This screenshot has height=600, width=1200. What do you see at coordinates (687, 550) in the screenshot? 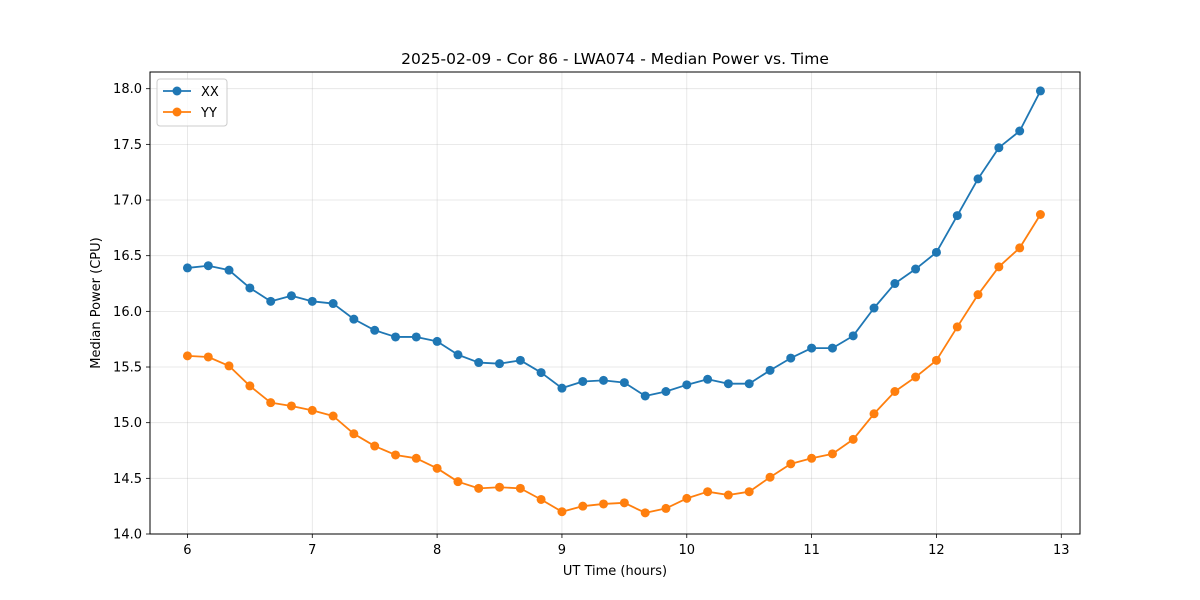
I see `x-tick-label: 10` at bounding box center [687, 550].